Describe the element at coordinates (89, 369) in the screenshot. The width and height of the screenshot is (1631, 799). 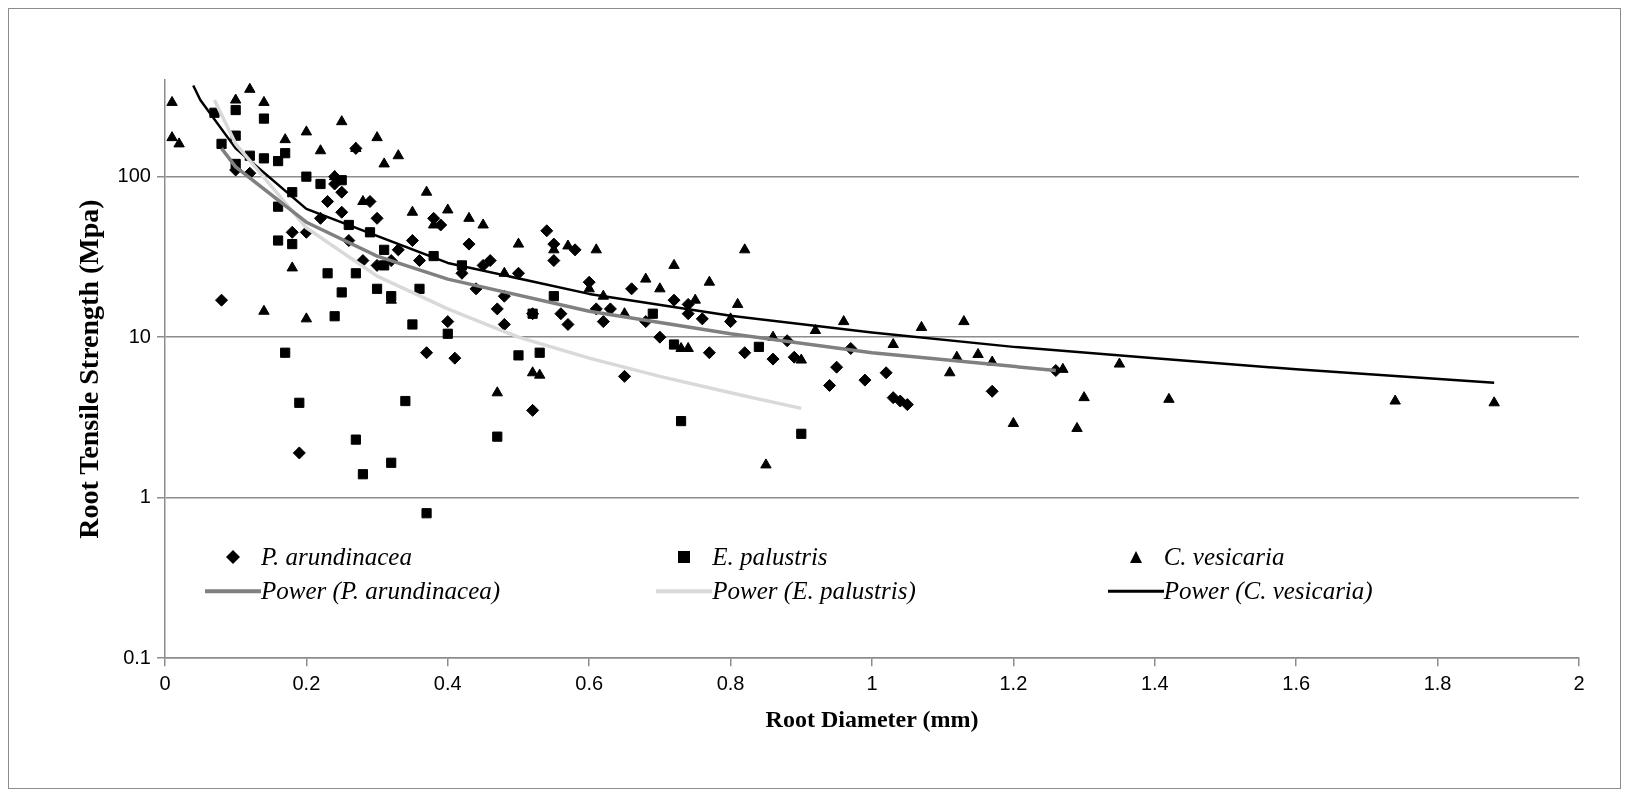
I see `y-axis-title: Root Tensile Strength (Mpa)` at that location.